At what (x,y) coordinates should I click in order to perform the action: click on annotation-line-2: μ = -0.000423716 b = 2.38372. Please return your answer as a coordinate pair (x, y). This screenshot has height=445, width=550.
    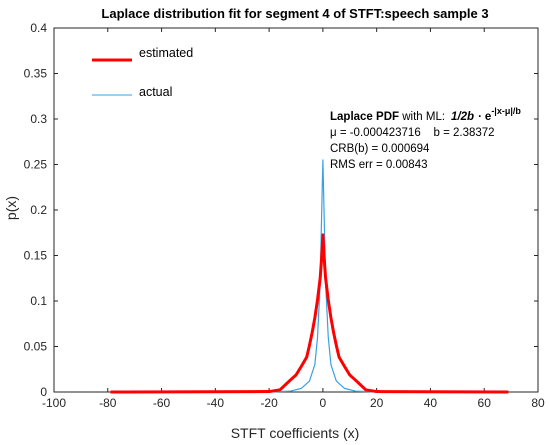
    Looking at the image, I should click on (412, 133).